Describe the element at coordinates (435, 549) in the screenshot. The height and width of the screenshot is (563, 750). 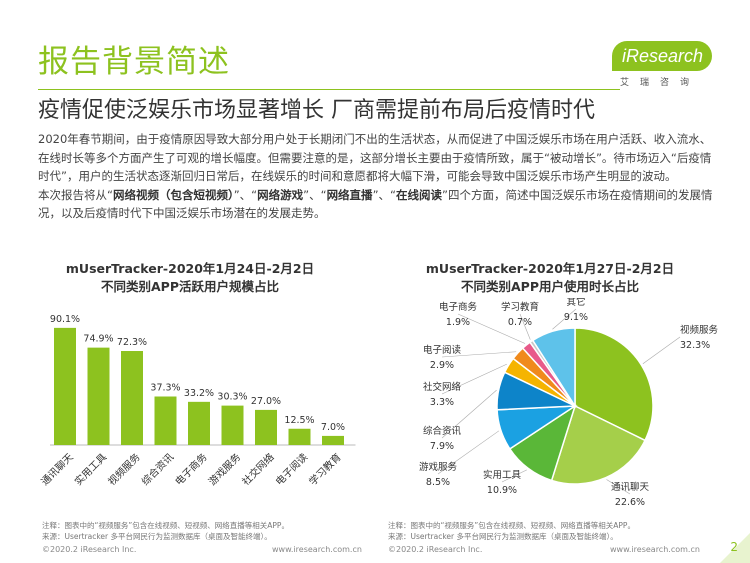
I see `footer-copyright-right: ©2020.2 iResearch Inc.` at that location.